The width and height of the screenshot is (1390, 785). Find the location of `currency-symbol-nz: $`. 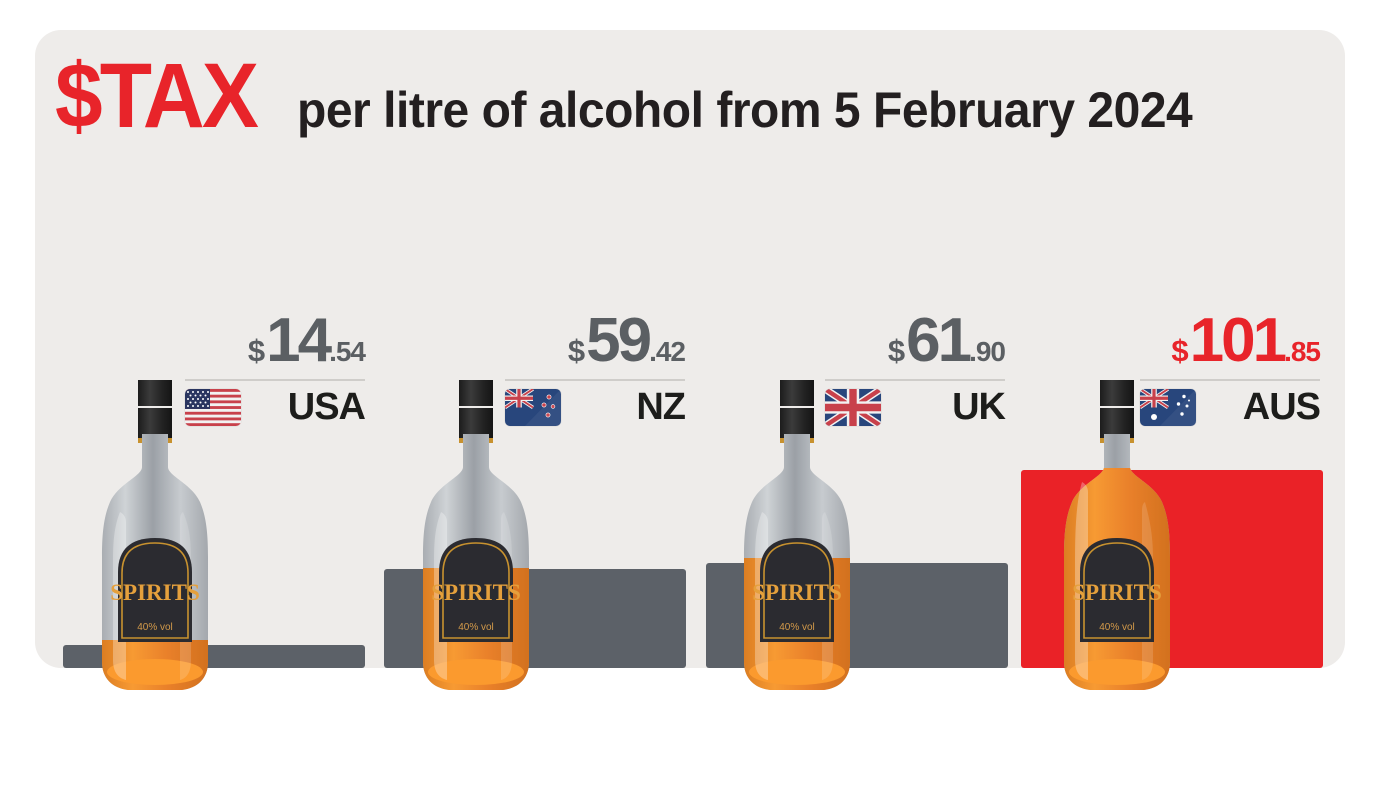

currency-symbol-nz: $ is located at coordinates (576, 350).